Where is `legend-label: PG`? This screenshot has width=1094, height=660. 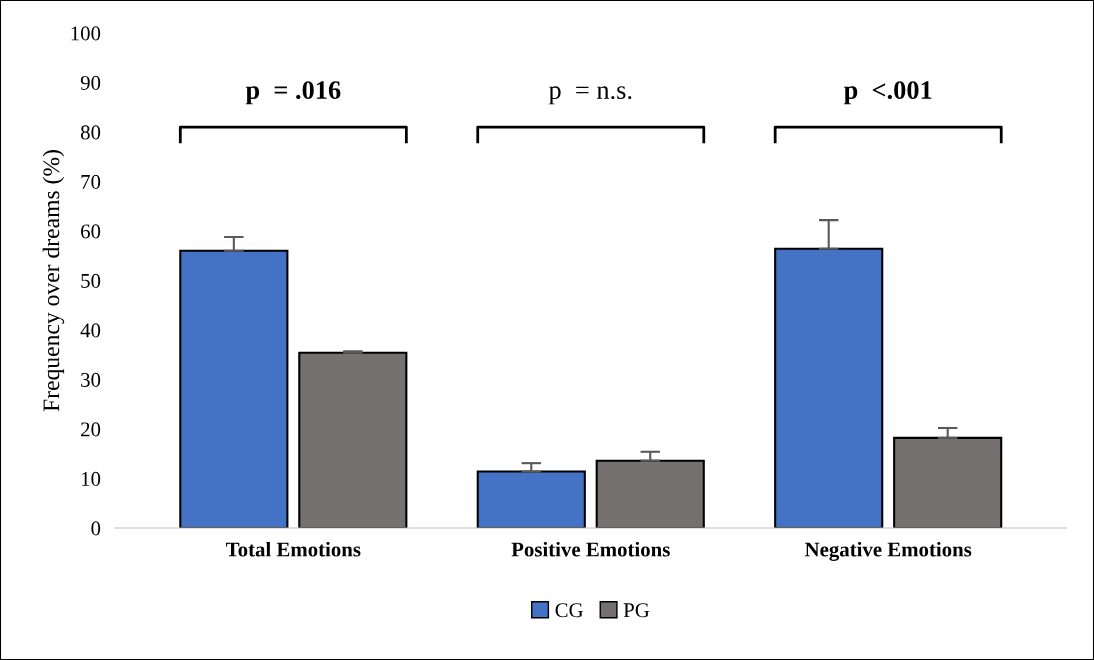
legend-label: PG is located at coordinates (636, 610).